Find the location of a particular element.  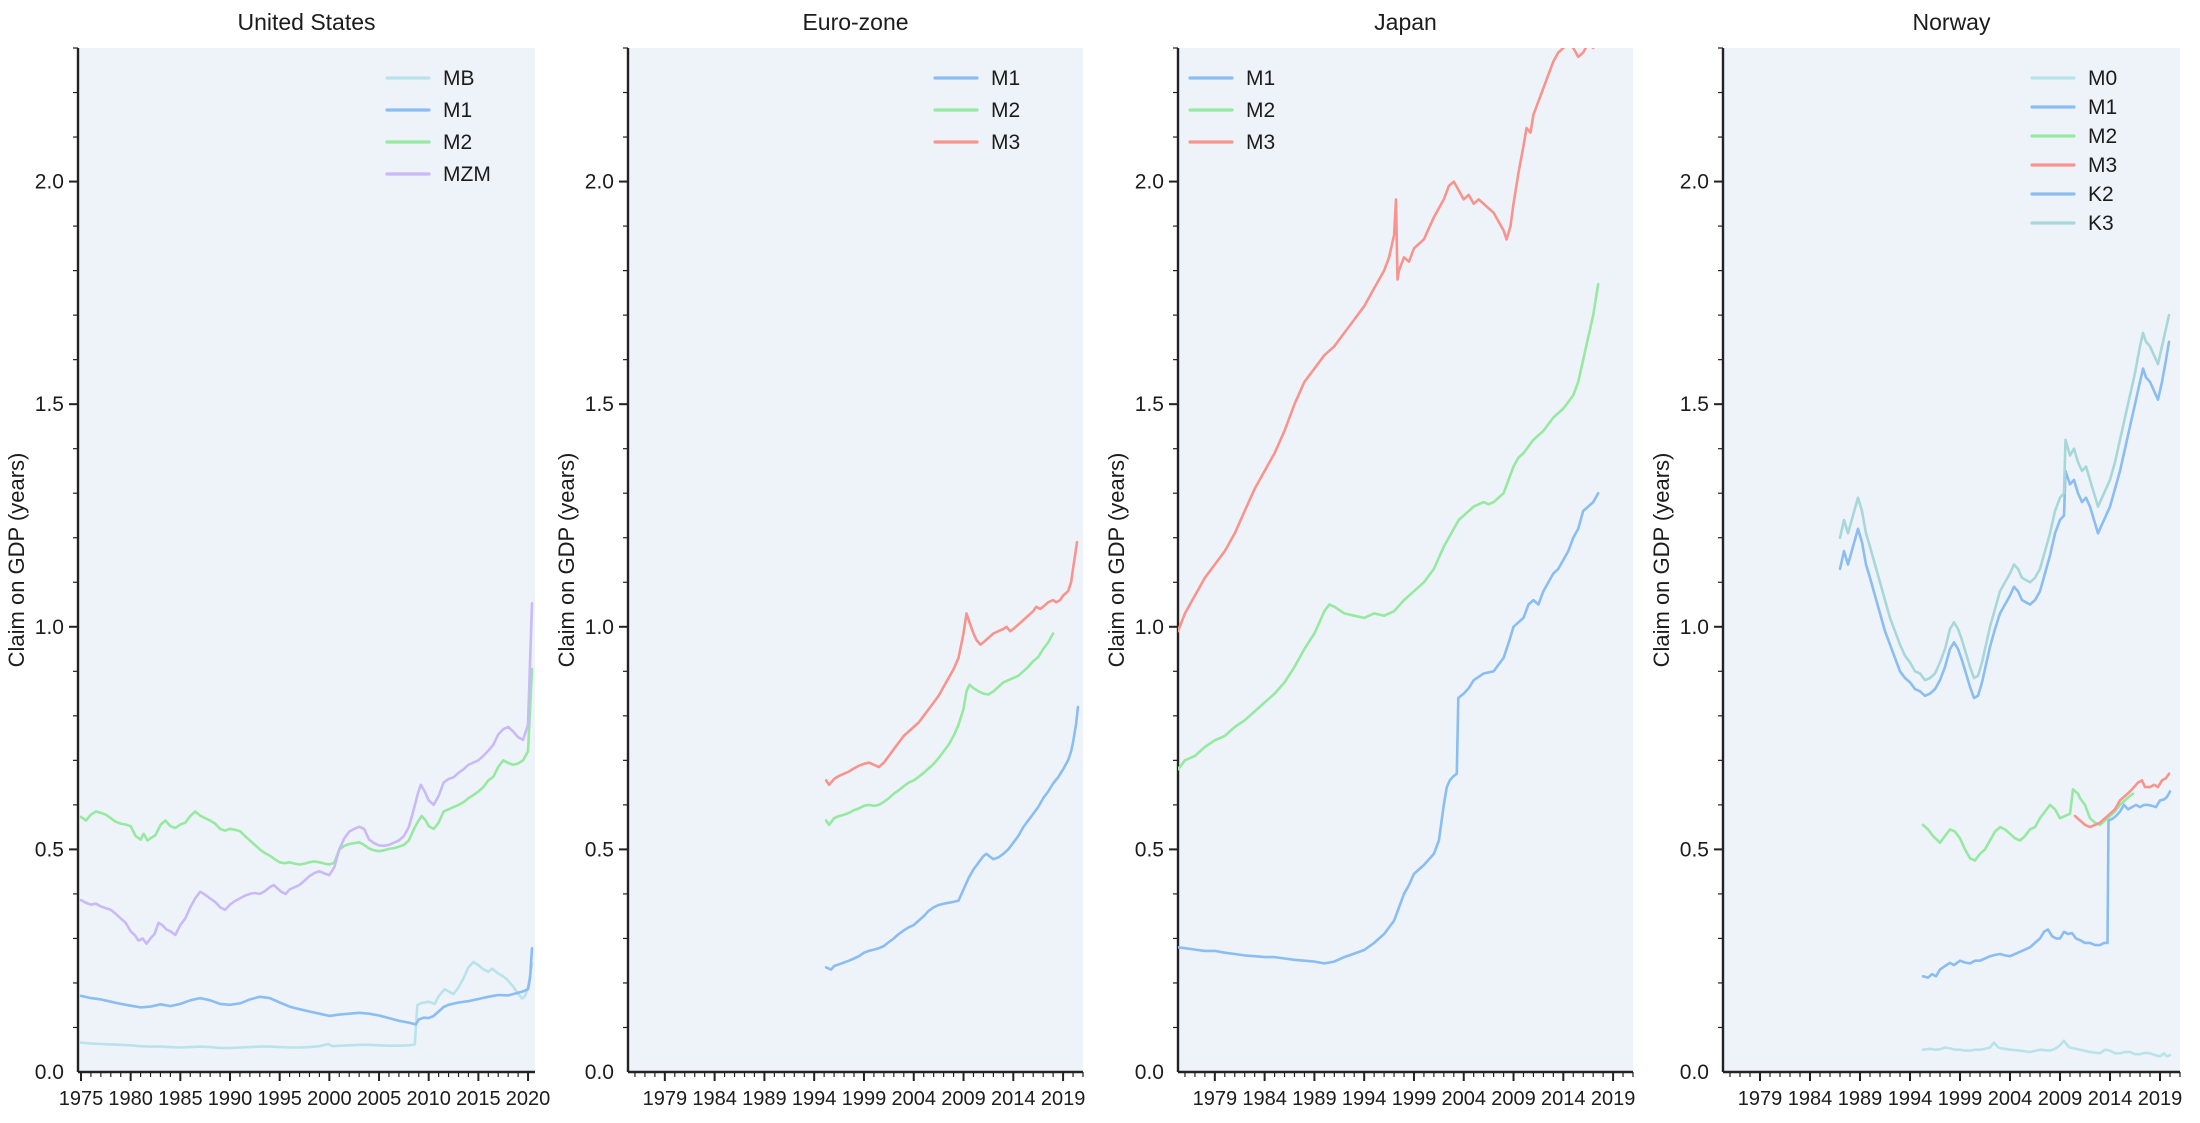

legend-item-m0: M0 is located at coordinates (2073, 78).